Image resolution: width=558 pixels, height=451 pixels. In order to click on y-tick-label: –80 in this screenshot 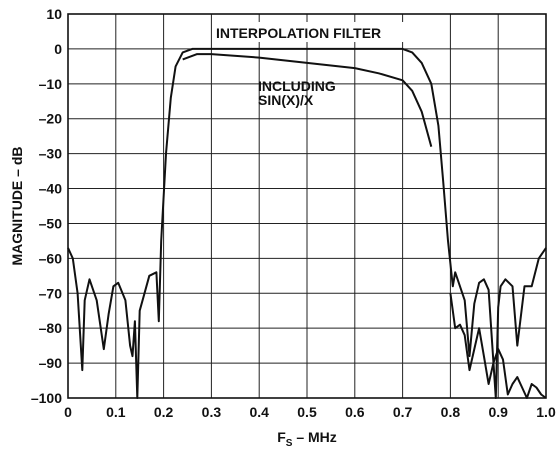, I will do `click(51, 328)`.